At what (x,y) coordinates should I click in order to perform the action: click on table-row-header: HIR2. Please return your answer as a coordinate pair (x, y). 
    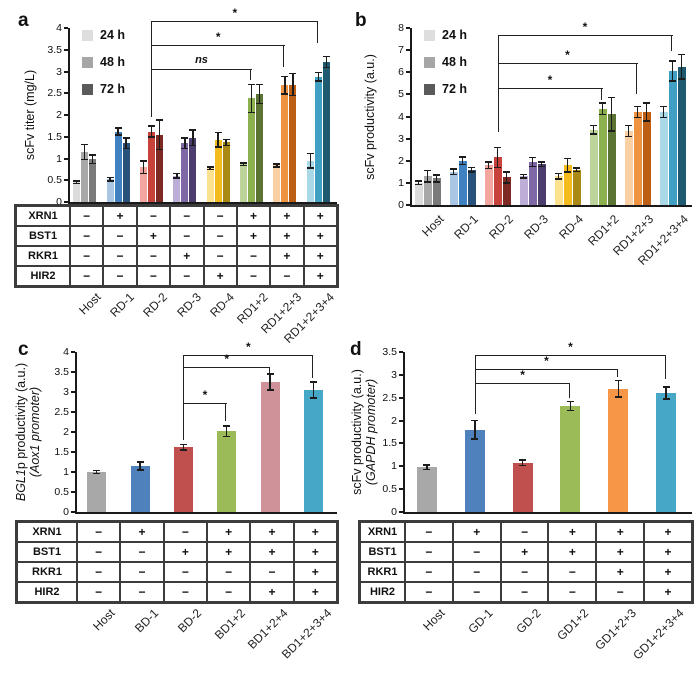
    Looking at the image, I should click on (382, 592).